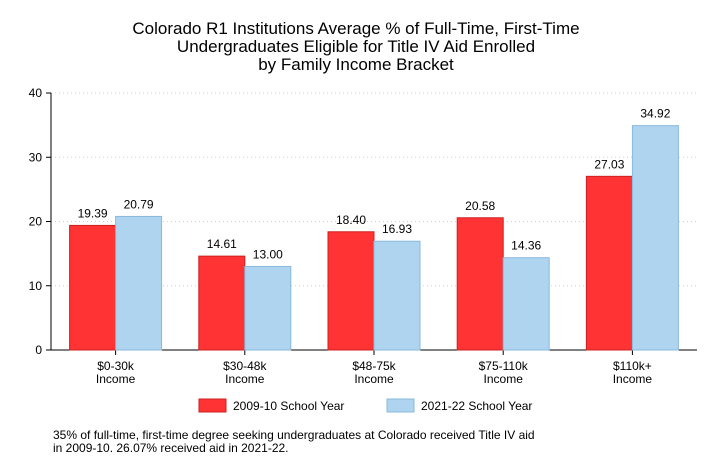 The width and height of the screenshot is (711, 474). What do you see at coordinates (655, 114) in the screenshot?
I see `data-label: 34.92` at bounding box center [655, 114].